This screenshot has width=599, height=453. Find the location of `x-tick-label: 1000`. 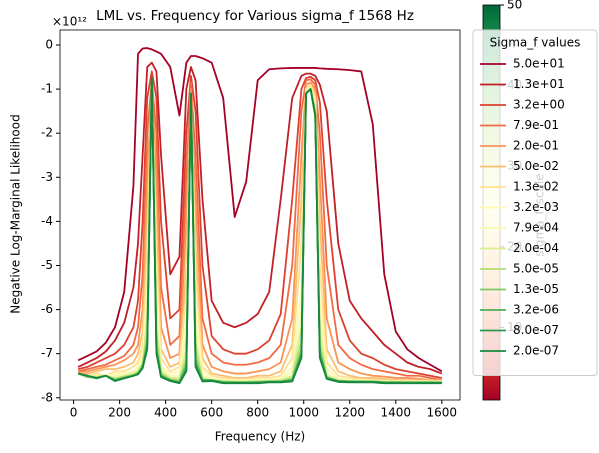

x-tick-label: 1000 is located at coordinates (303, 413).